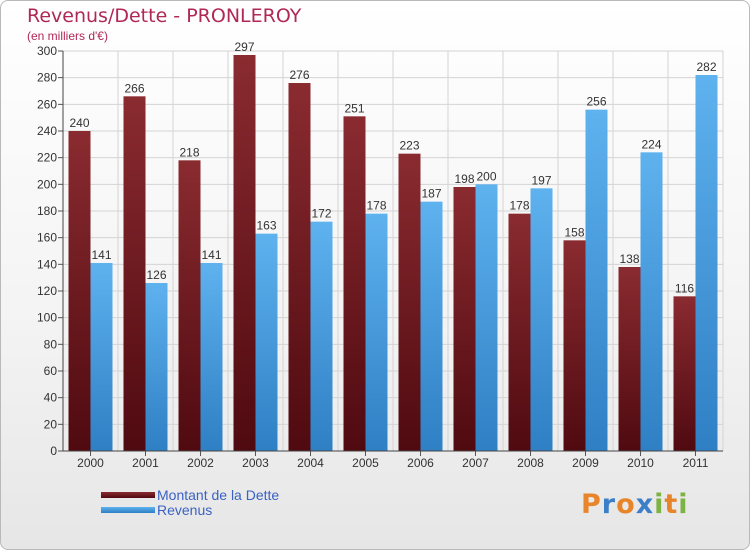 This screenshot has height=550, width=750. I want to click on y-tick-label: 220, so click(47, 158).